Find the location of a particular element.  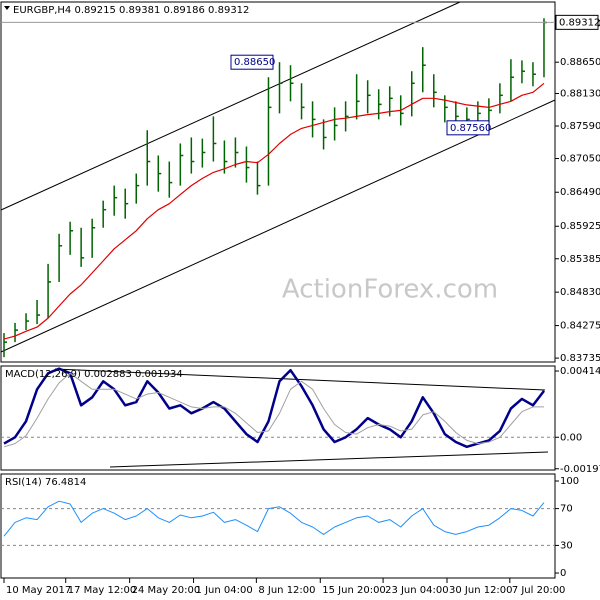

watermark: ActionForex.com is located at coordinates (390, 290).